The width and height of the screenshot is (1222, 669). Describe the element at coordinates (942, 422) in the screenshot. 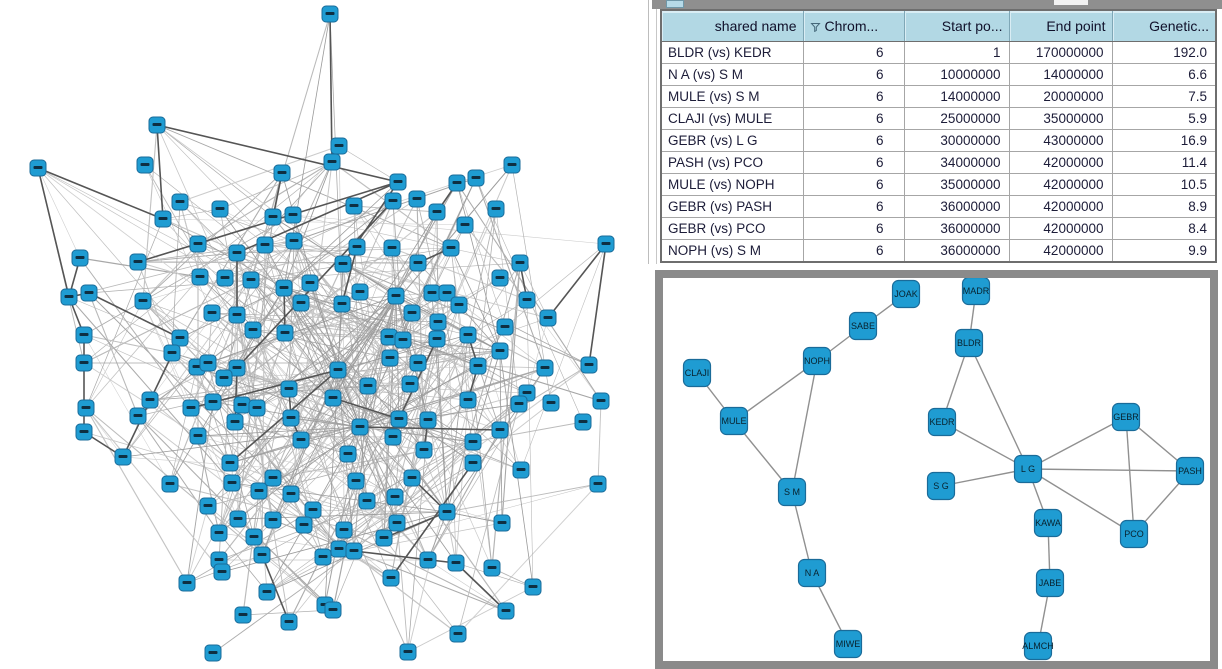

I see `network-node-kedr` at that location.